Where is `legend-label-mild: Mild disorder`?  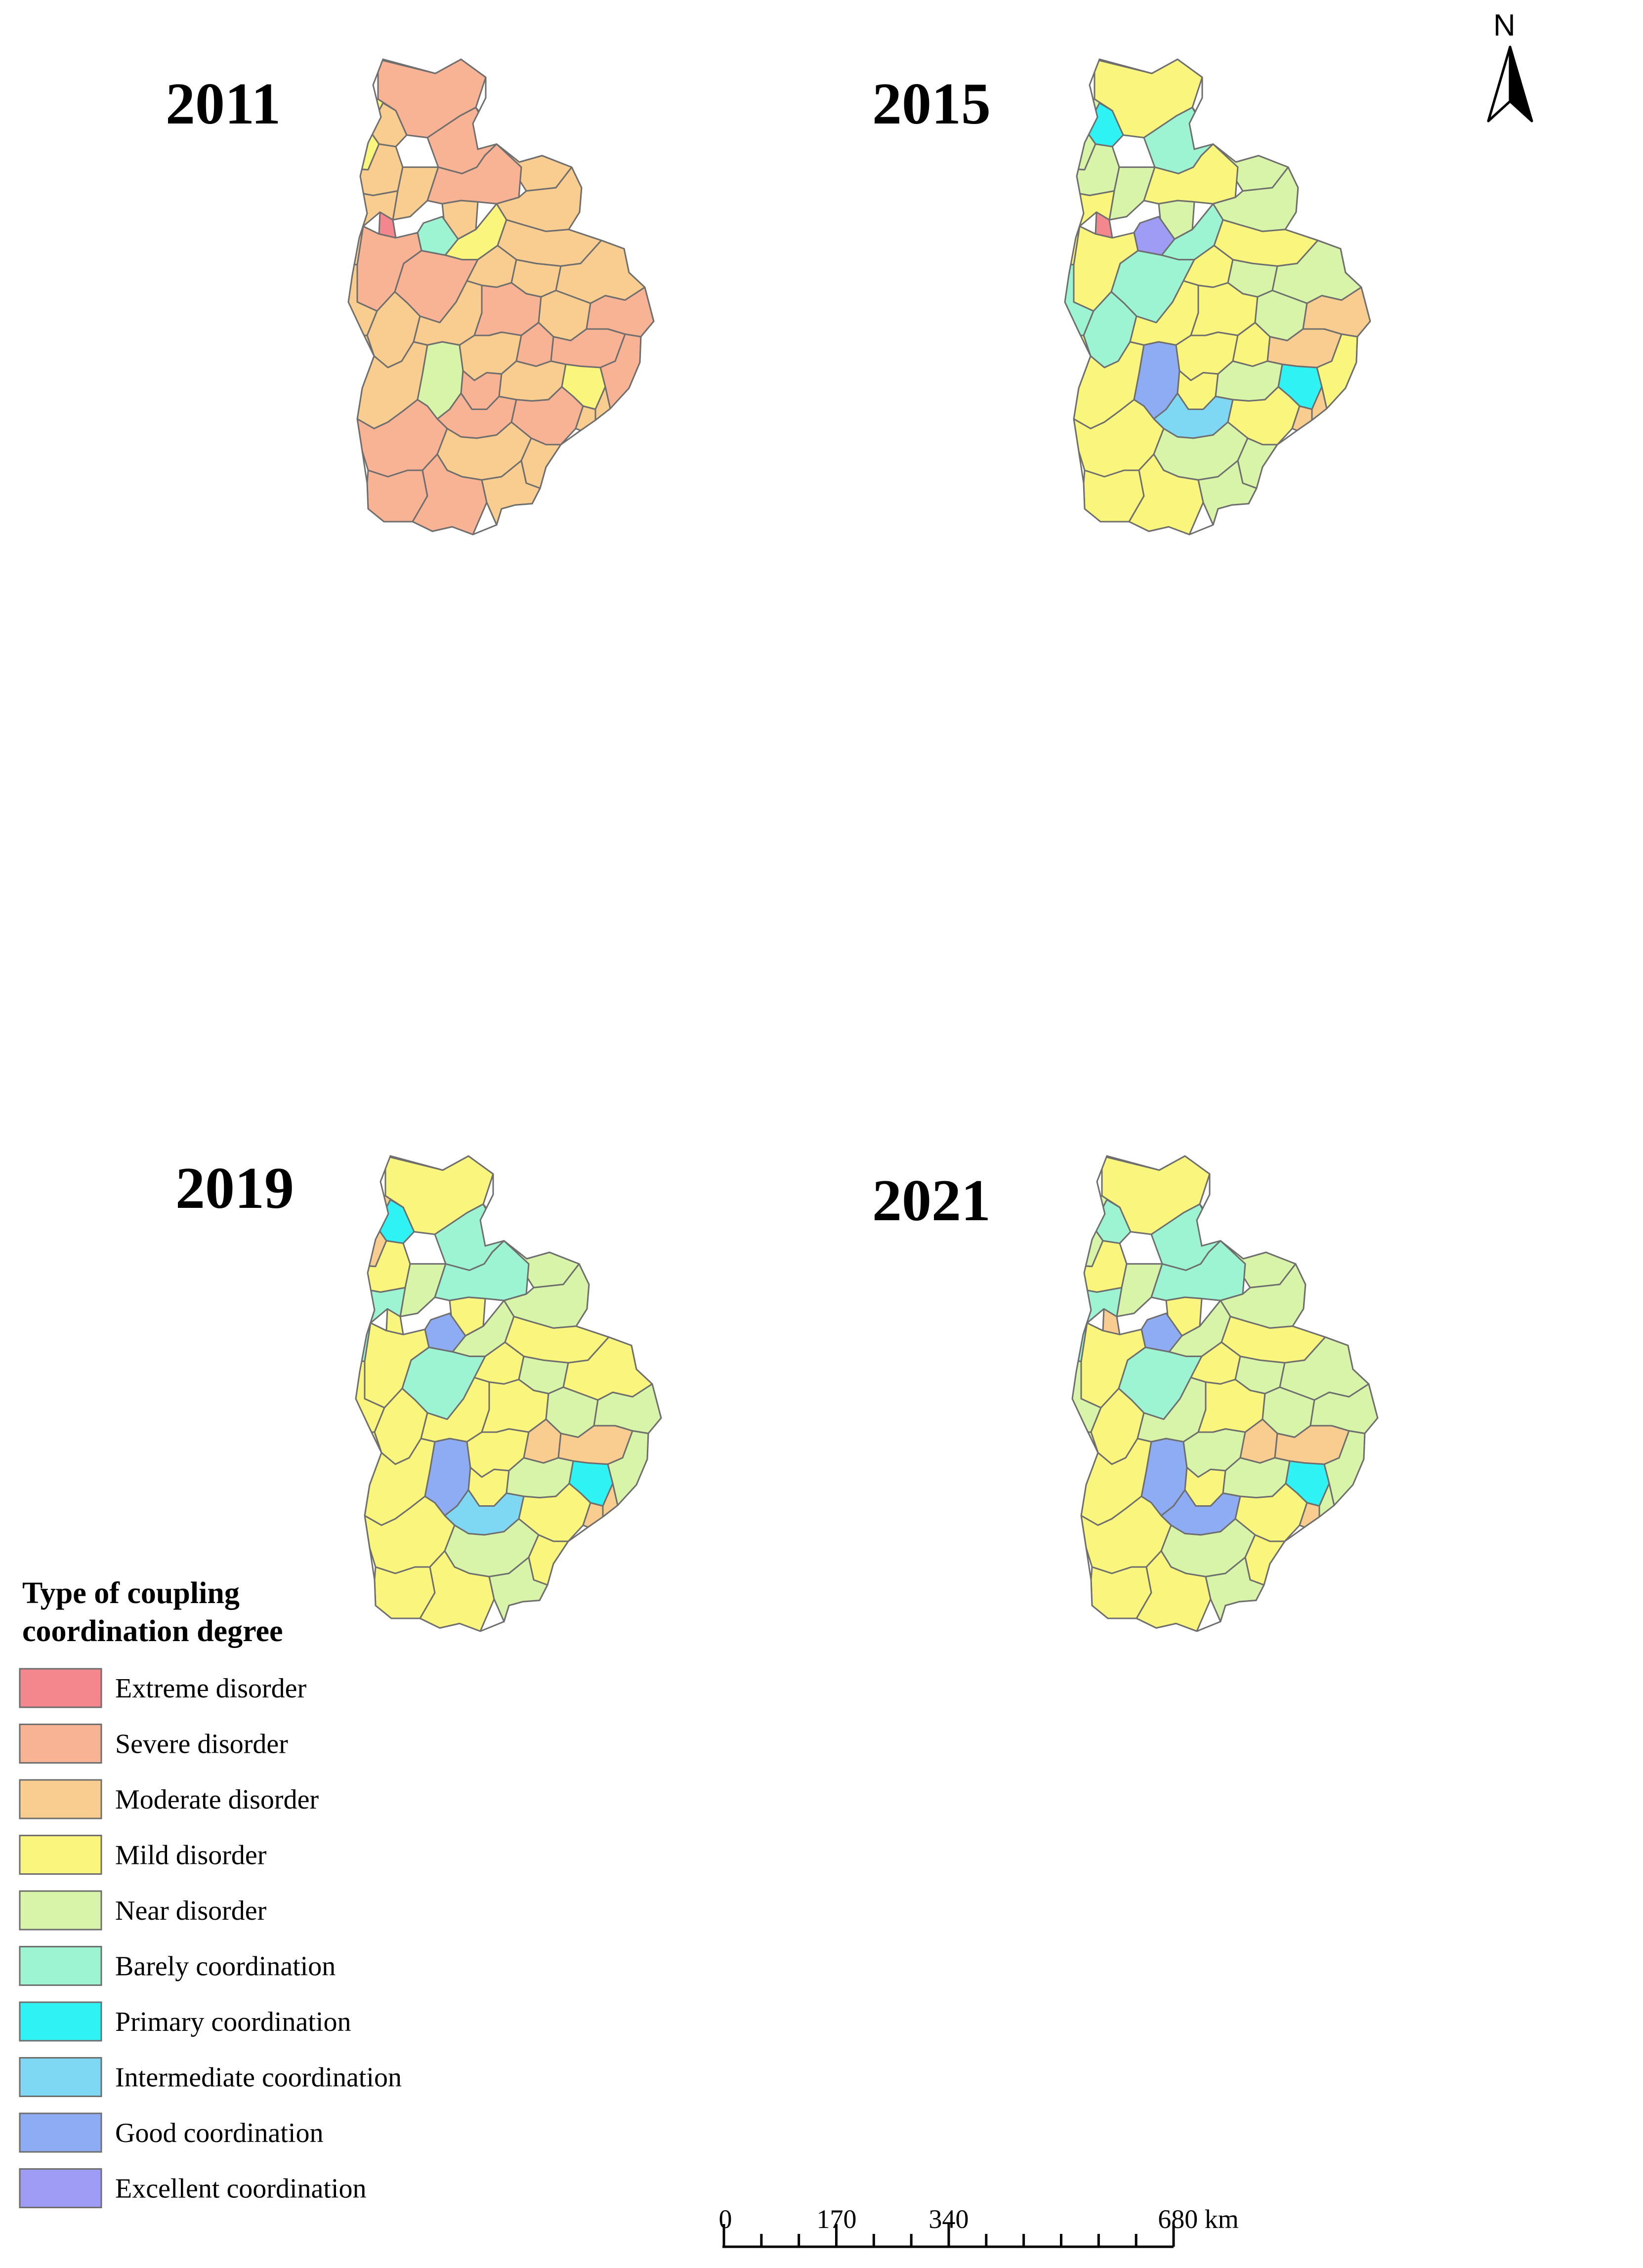
legend-label-mild: Mild disorder is located at coordinates (191, 1855).